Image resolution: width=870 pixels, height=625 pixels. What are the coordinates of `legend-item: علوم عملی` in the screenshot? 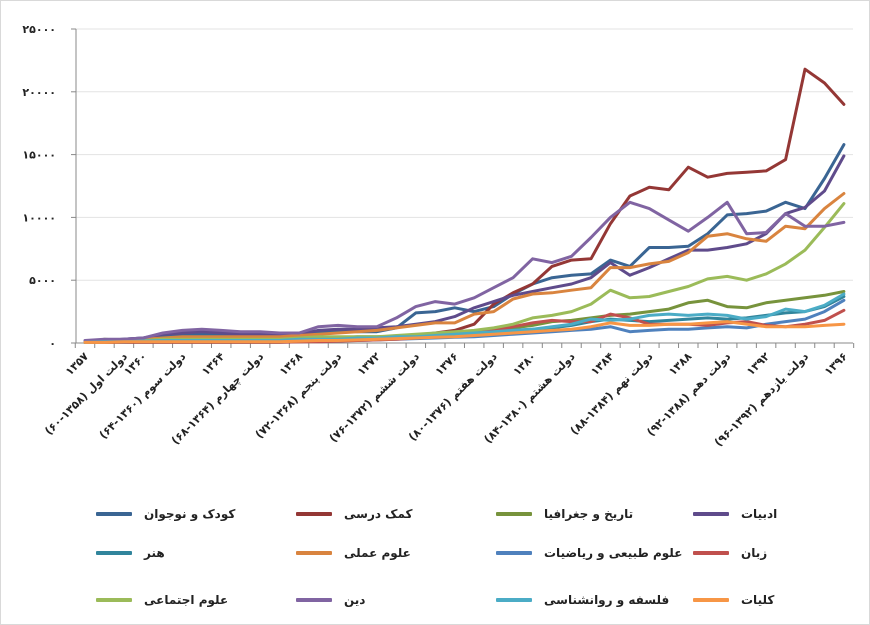 It's located at (353, 553).